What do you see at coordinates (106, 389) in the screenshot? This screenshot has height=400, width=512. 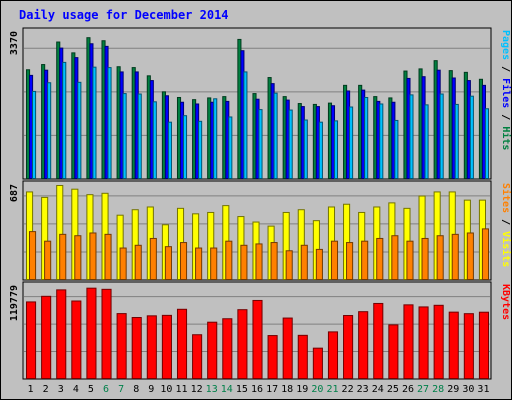 I see `x-tick-6: 6` at bounding box center [106, 389].